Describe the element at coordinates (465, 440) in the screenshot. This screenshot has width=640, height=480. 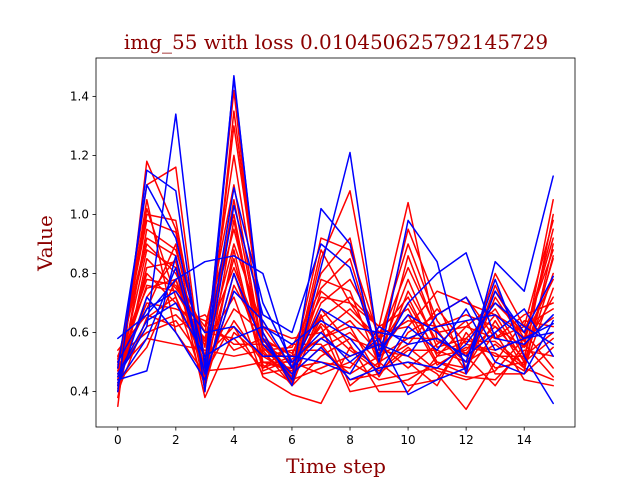
I see `x-tick-label: 12` at that location.